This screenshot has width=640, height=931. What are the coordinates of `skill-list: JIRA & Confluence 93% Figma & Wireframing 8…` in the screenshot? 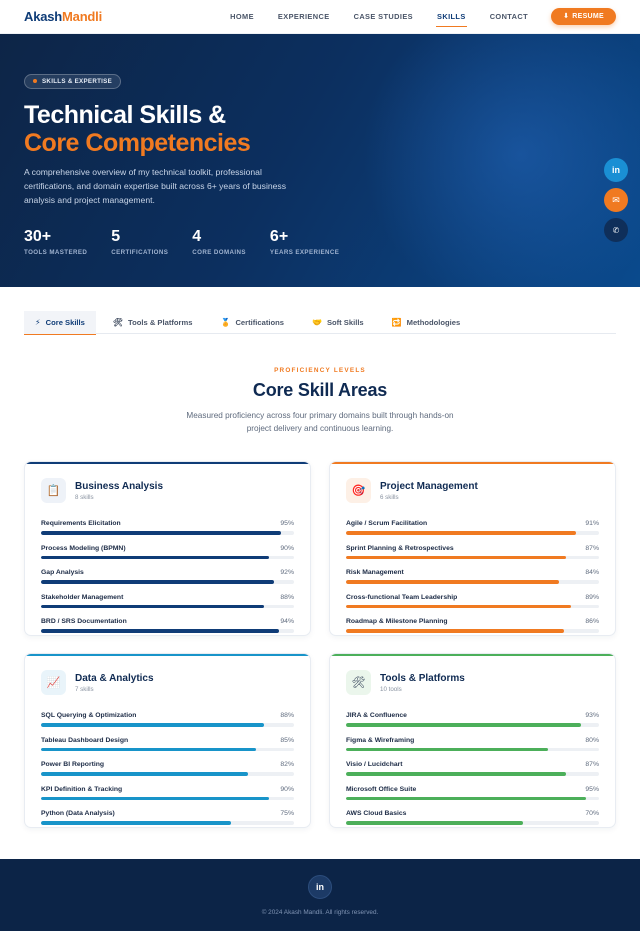 It's located at (472, 768).